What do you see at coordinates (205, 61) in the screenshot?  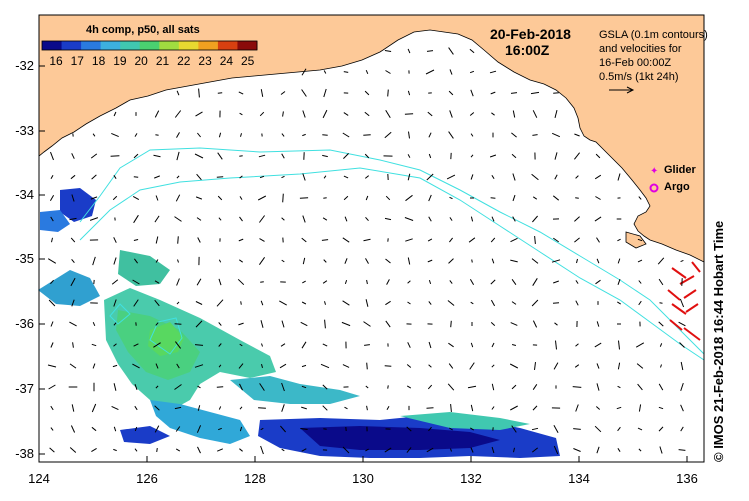 I see `colorbar-tick: 23` at bounding box center [205, 61].